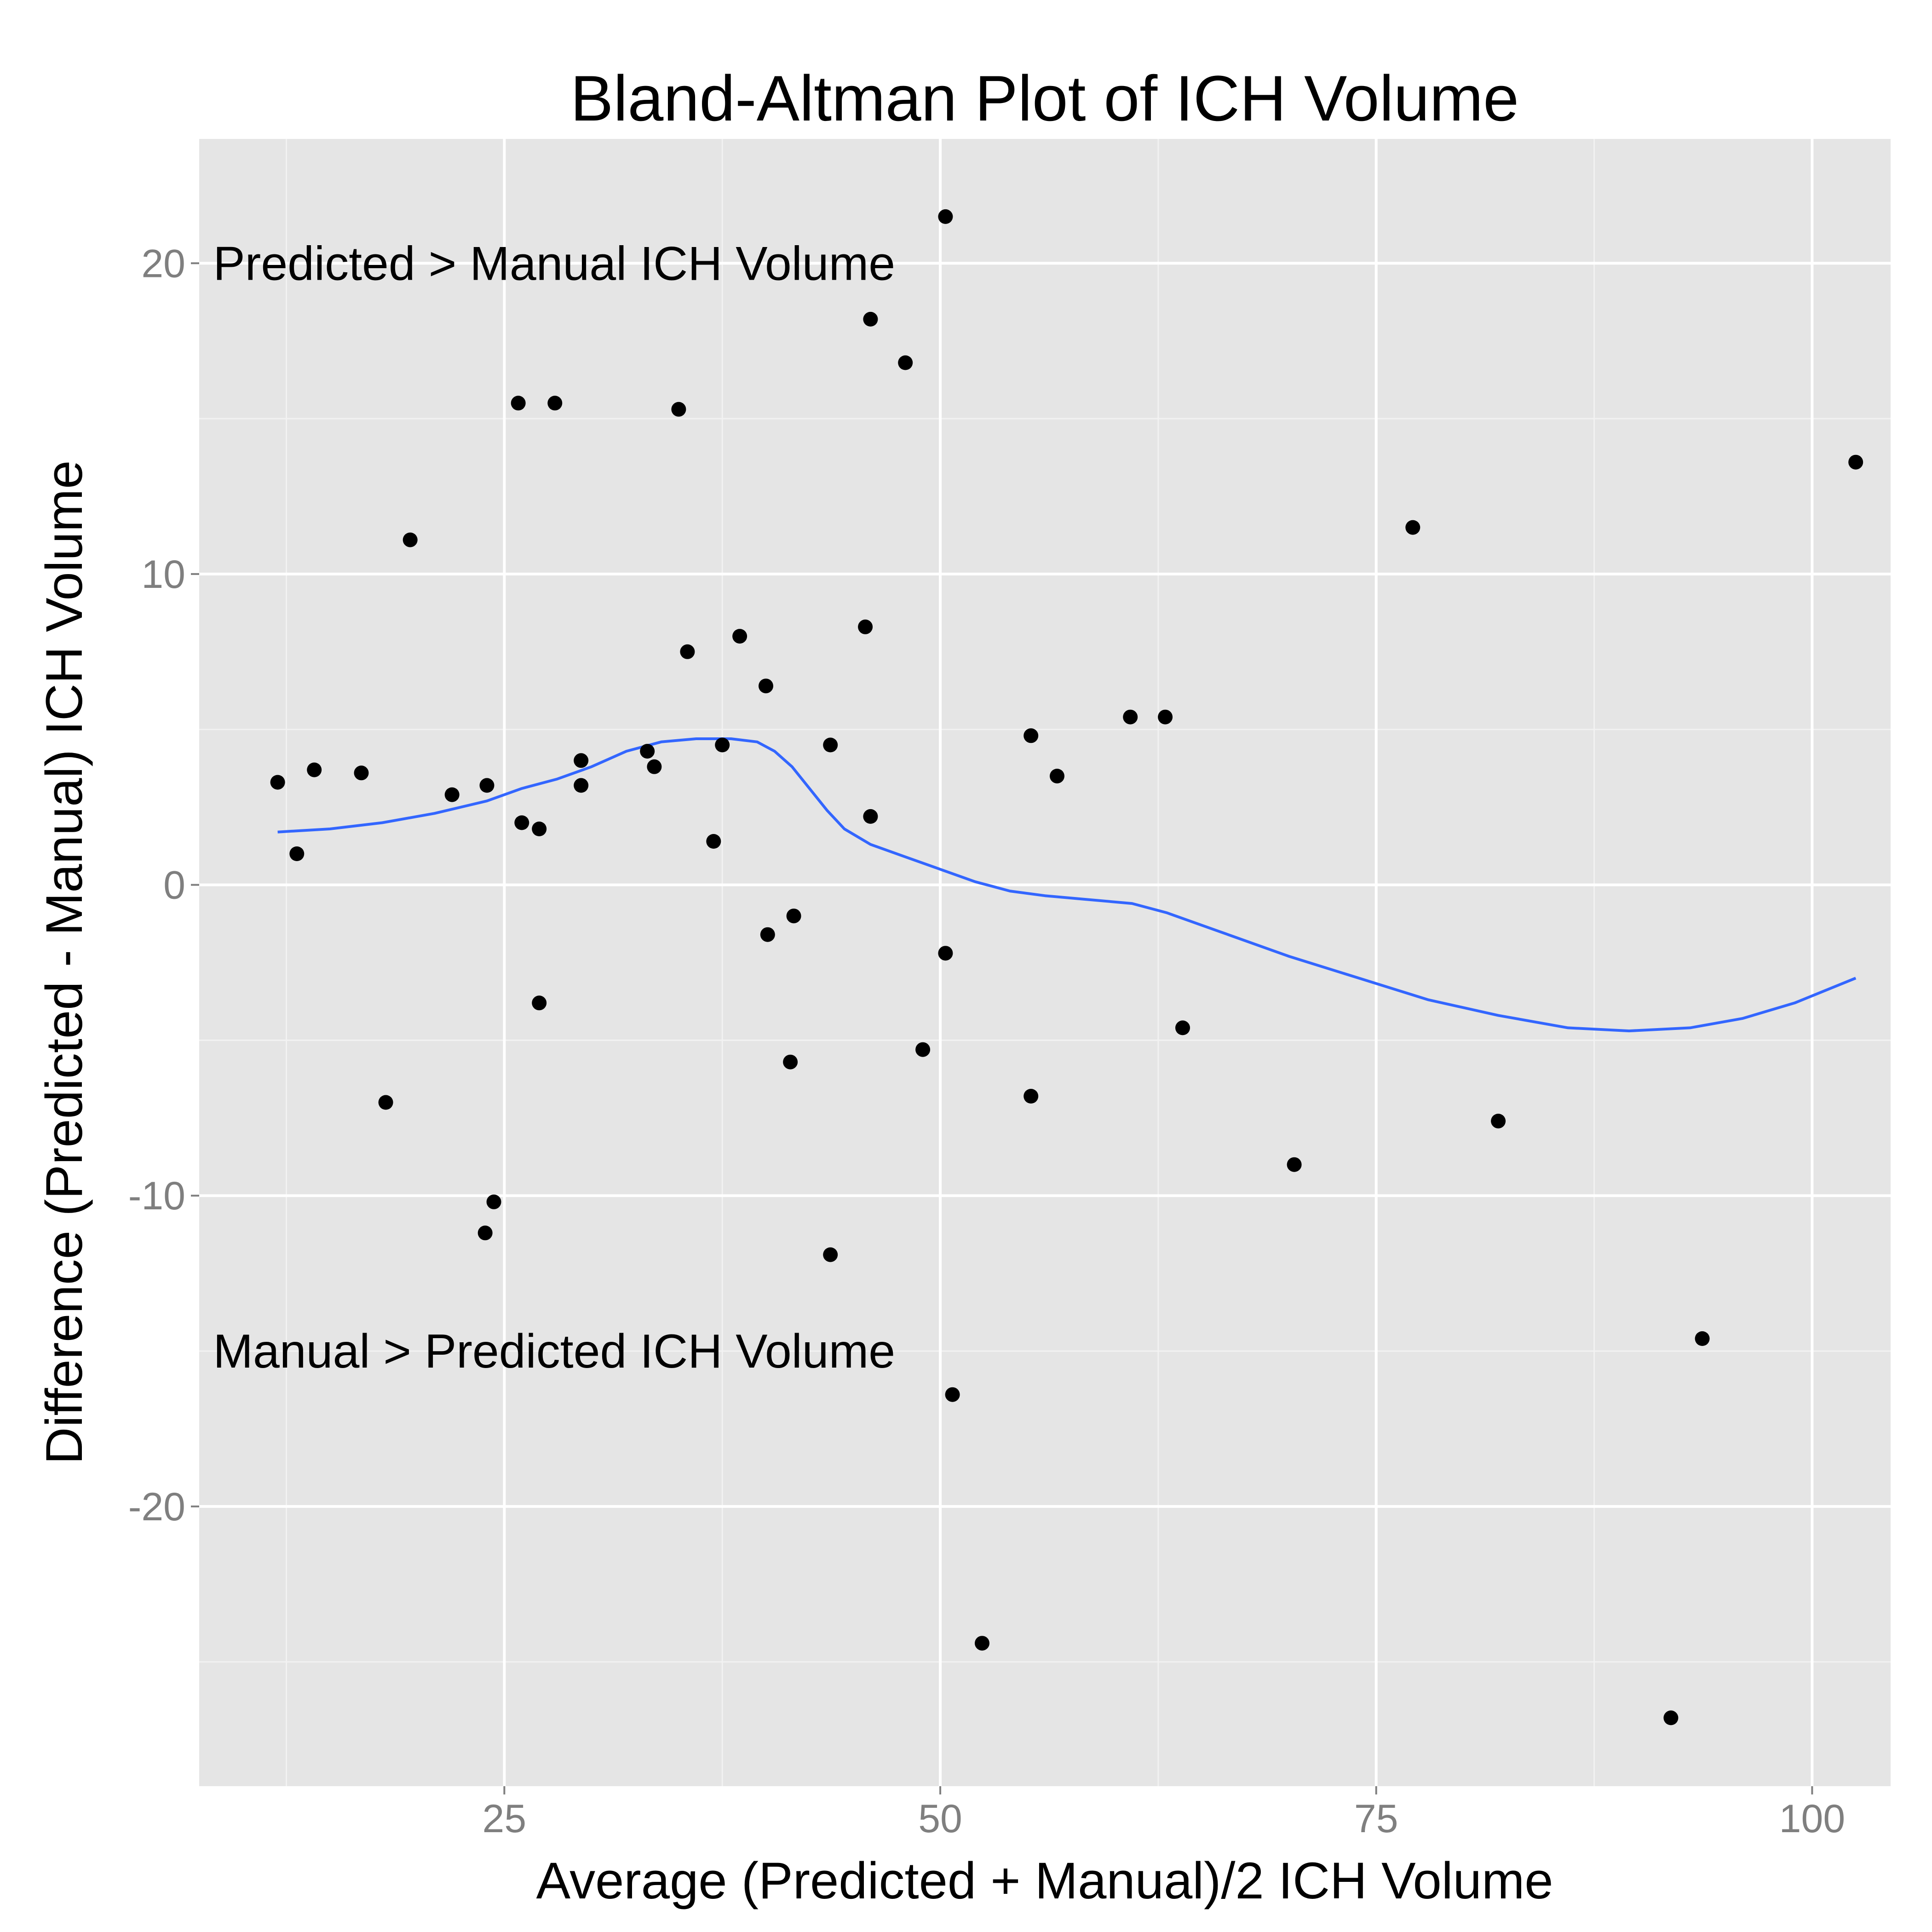 The height and width of the screenshot is (1932, 1932). I want to click on y-tick-label: 10, so click(163, 574).